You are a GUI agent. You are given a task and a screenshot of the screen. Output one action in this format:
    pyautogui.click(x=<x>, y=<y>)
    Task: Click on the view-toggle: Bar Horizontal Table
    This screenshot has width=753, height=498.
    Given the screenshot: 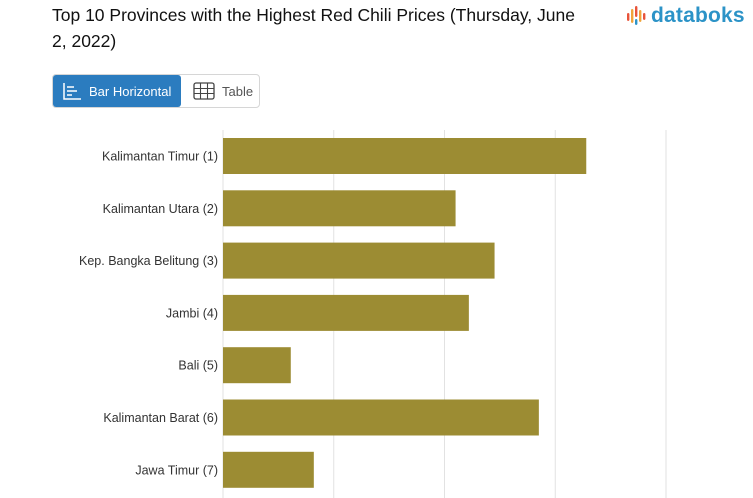 What is the action you would take?
    pyautogui.click(x=156, y=91)
    